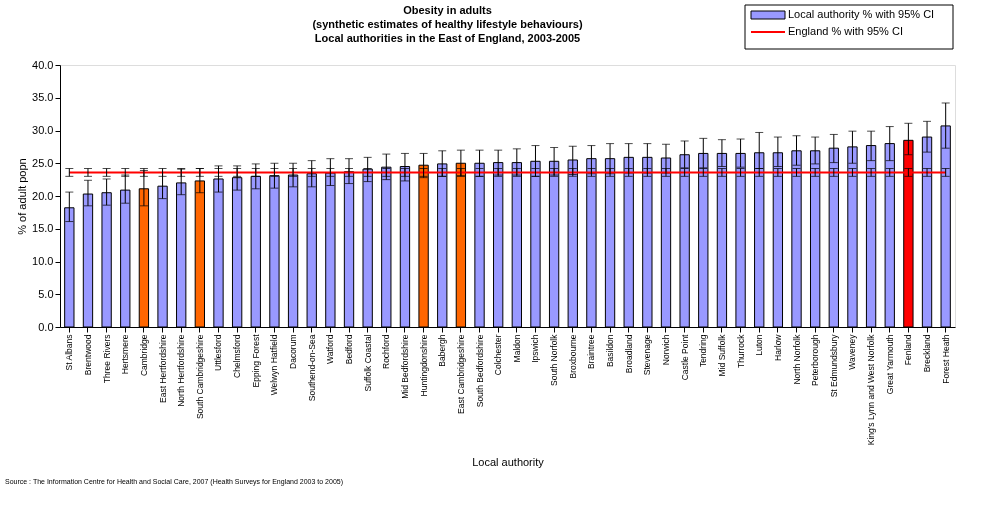 Image resolution: width=1003 pixels, height=510 pixels. I want to click on chart-subtitle: (synthetic estimates of healthy lifestyle behaviours) Local authorities in the East of England, 2003-2005, so click(447, 31).